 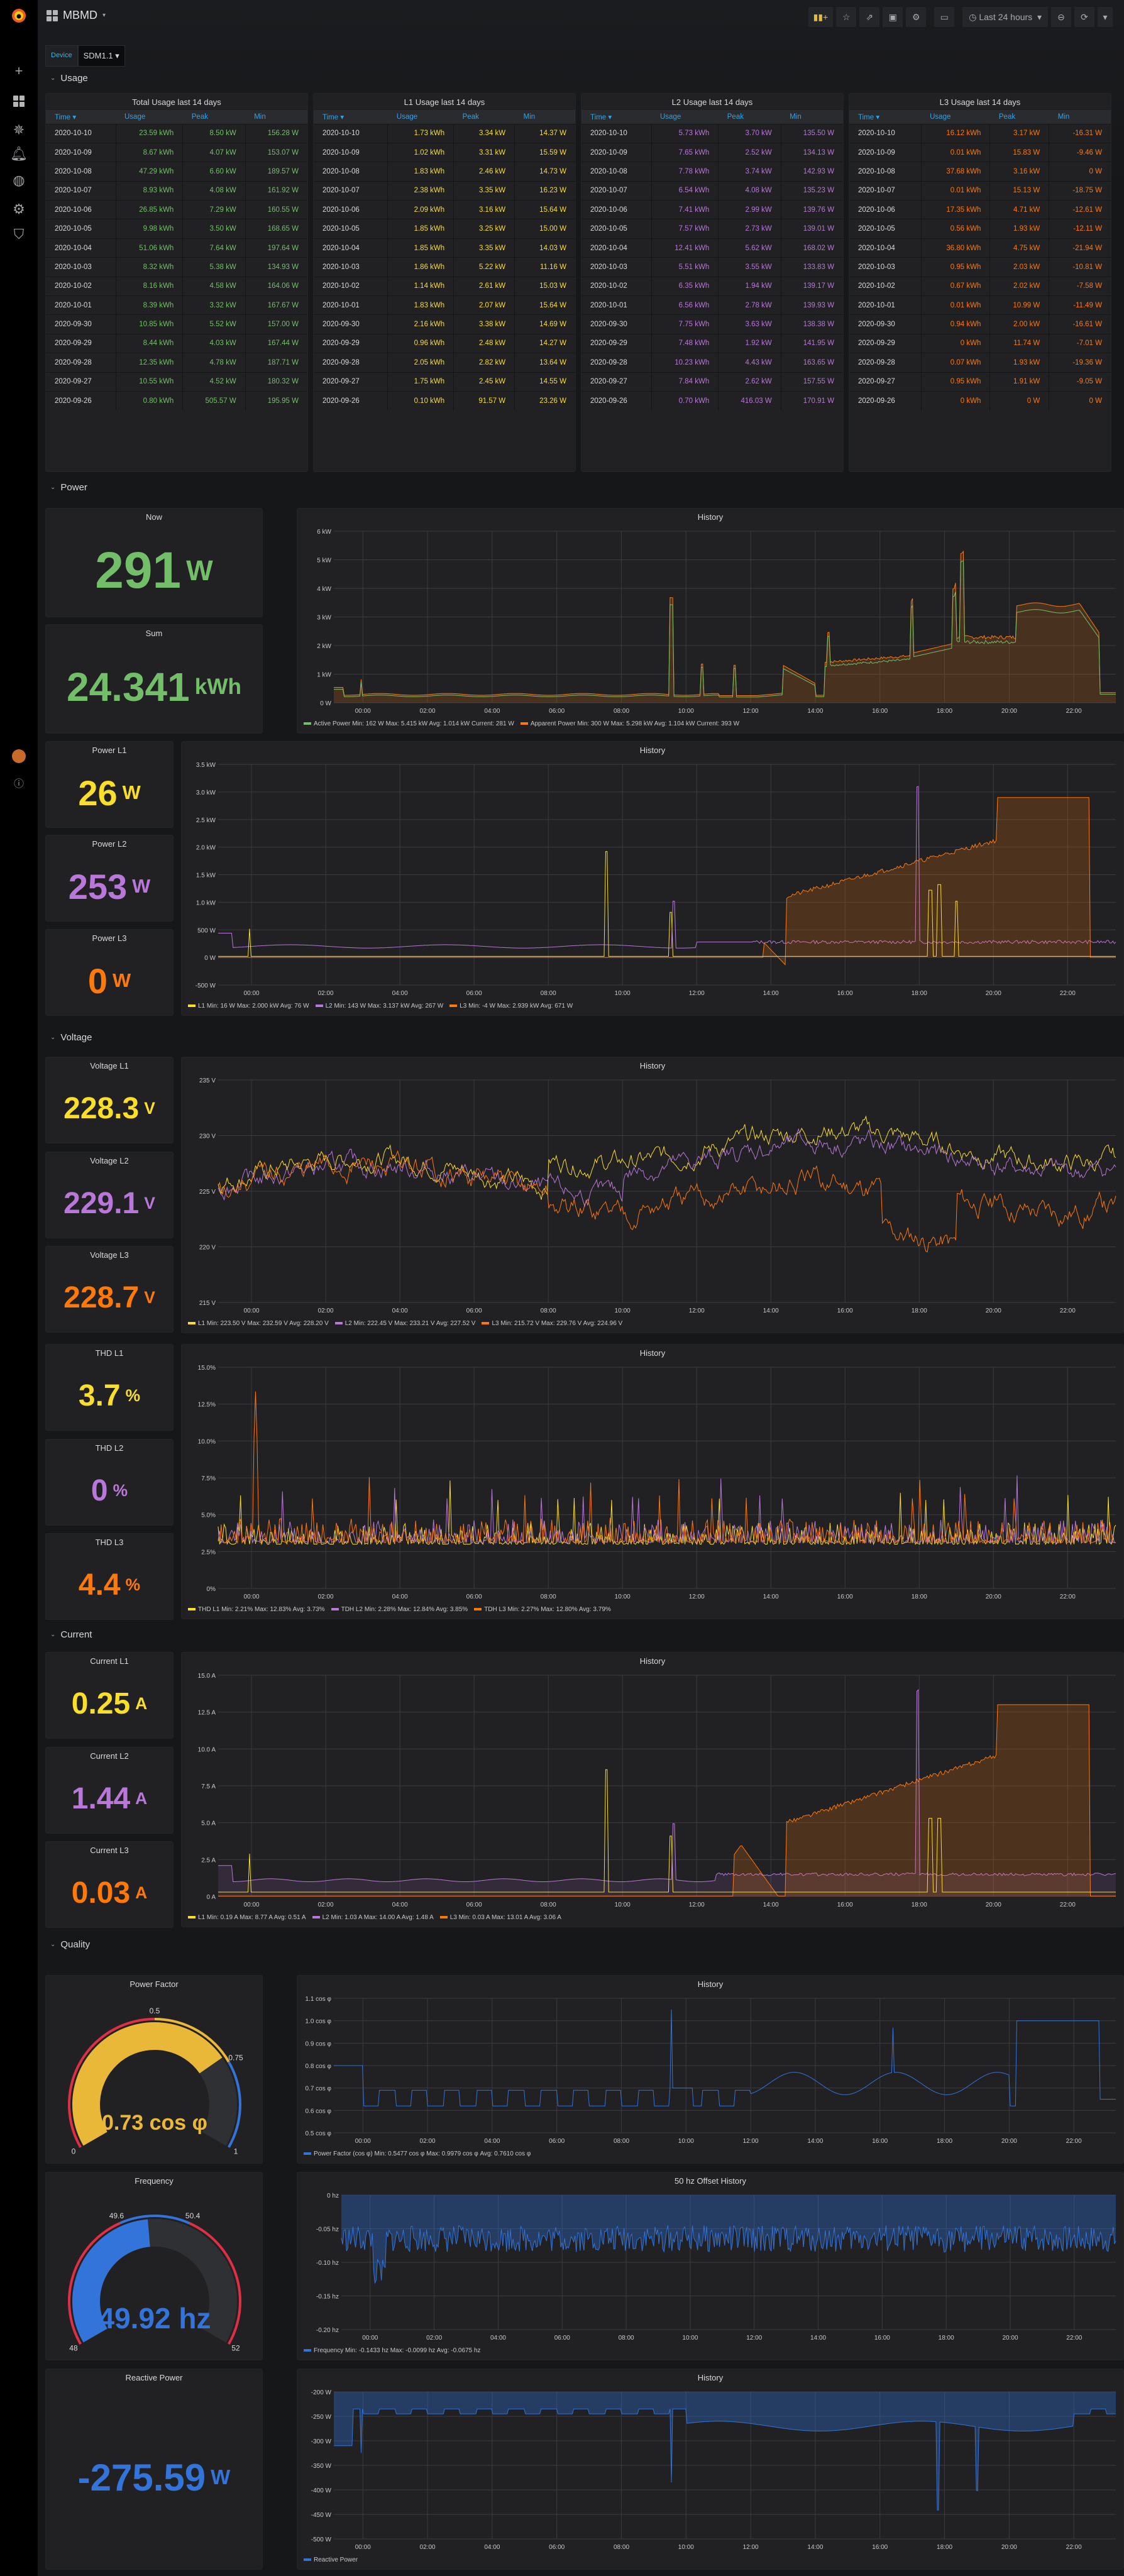 I want to click on table-row: 2020-10-06 2.09 kWh 3.16 kW 15.64 W, so click(x=445, y=209).